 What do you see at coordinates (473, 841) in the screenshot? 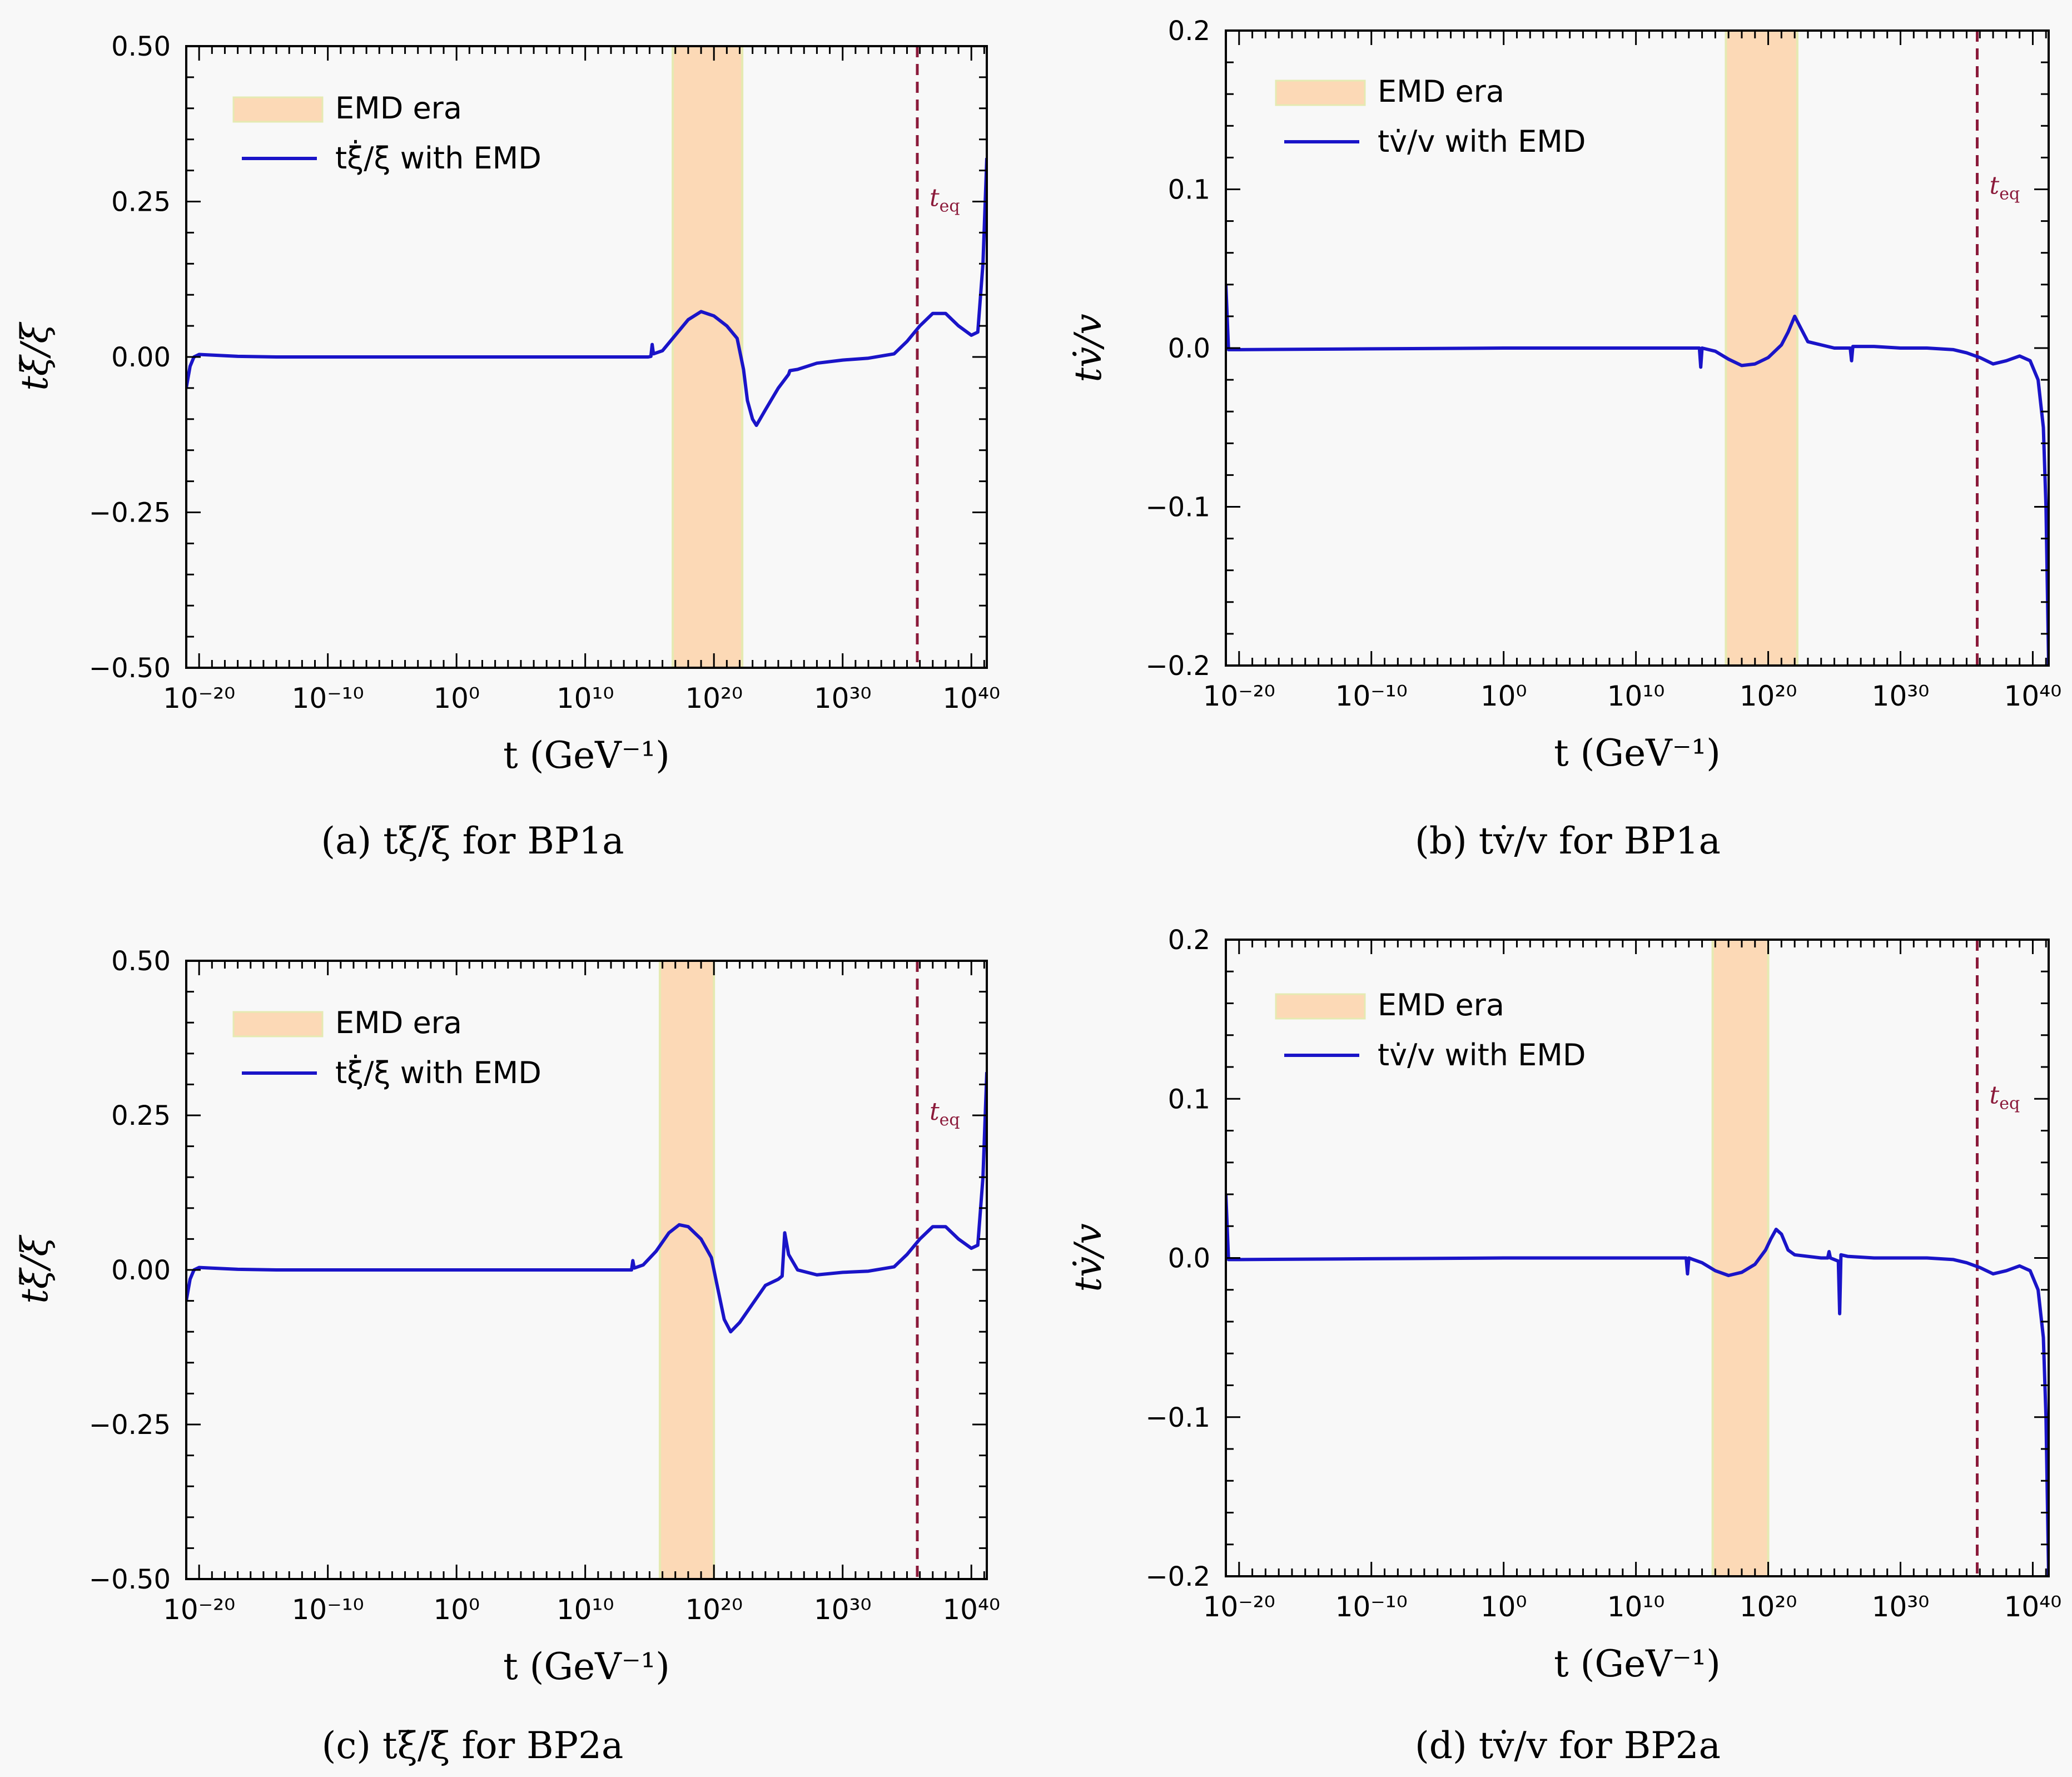
I see `subcaption: (a) tξ̇/ξ for BP1a` at bounding box center [473, 841].